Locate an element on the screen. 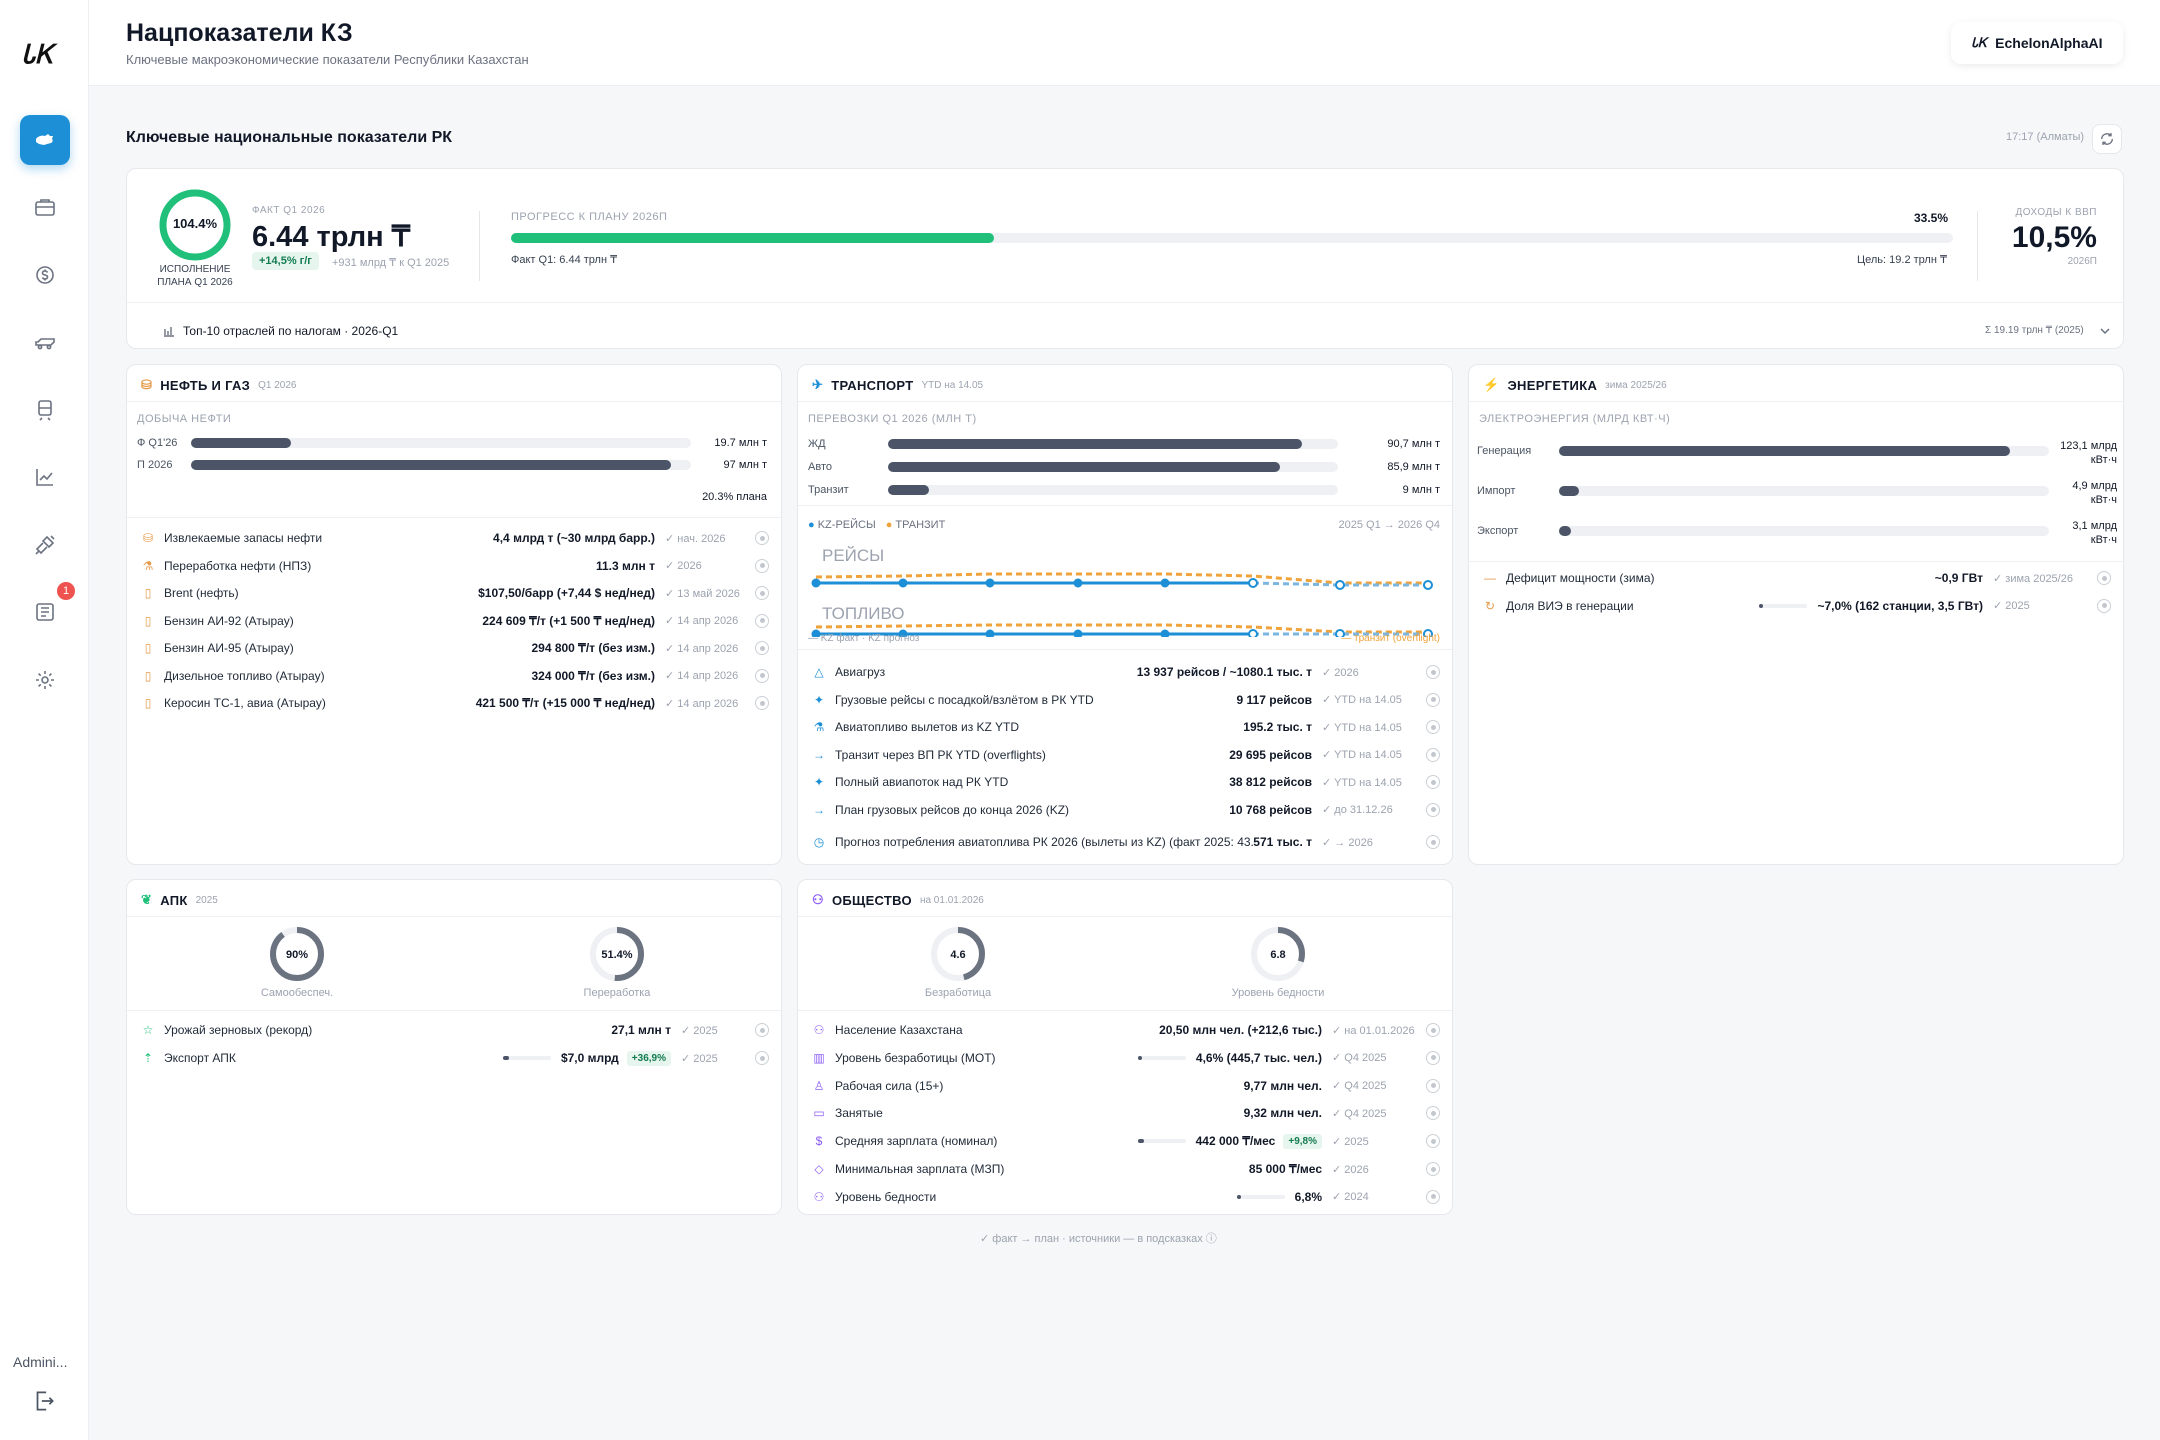 This screenshot has width=2160, height=1440. energy-row-icon: — is located at coordinates (1490, 578).